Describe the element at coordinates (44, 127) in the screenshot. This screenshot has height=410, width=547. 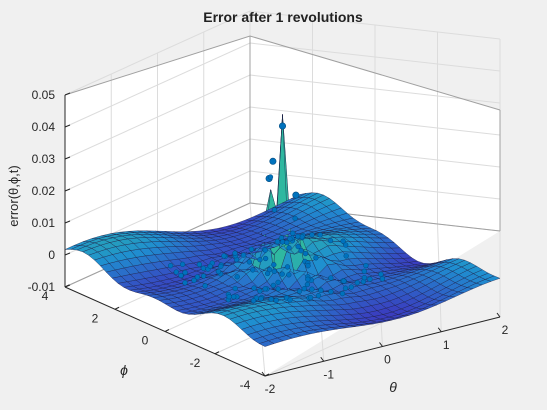
I see `z-tick-label: 0.04` at that location.